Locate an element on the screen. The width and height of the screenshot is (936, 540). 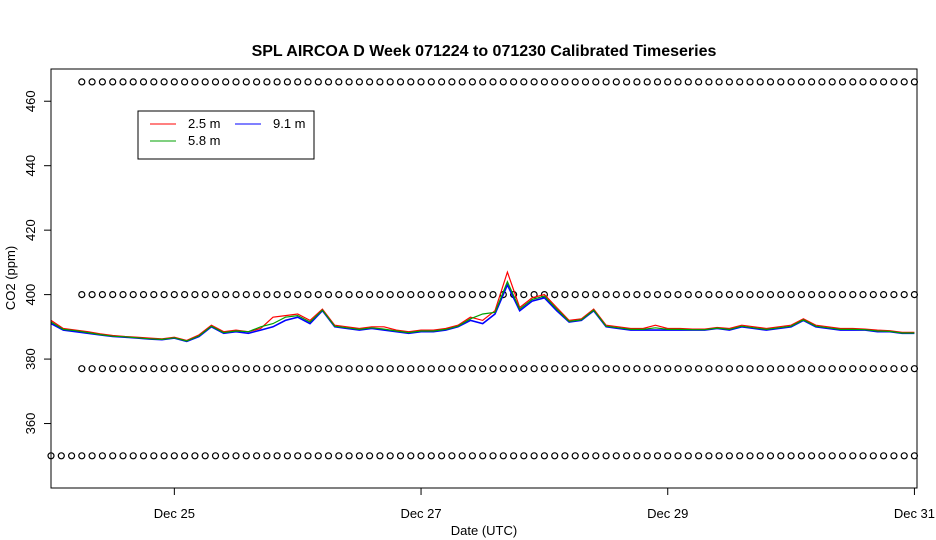
legend-box is located at coordinates (226, 135).